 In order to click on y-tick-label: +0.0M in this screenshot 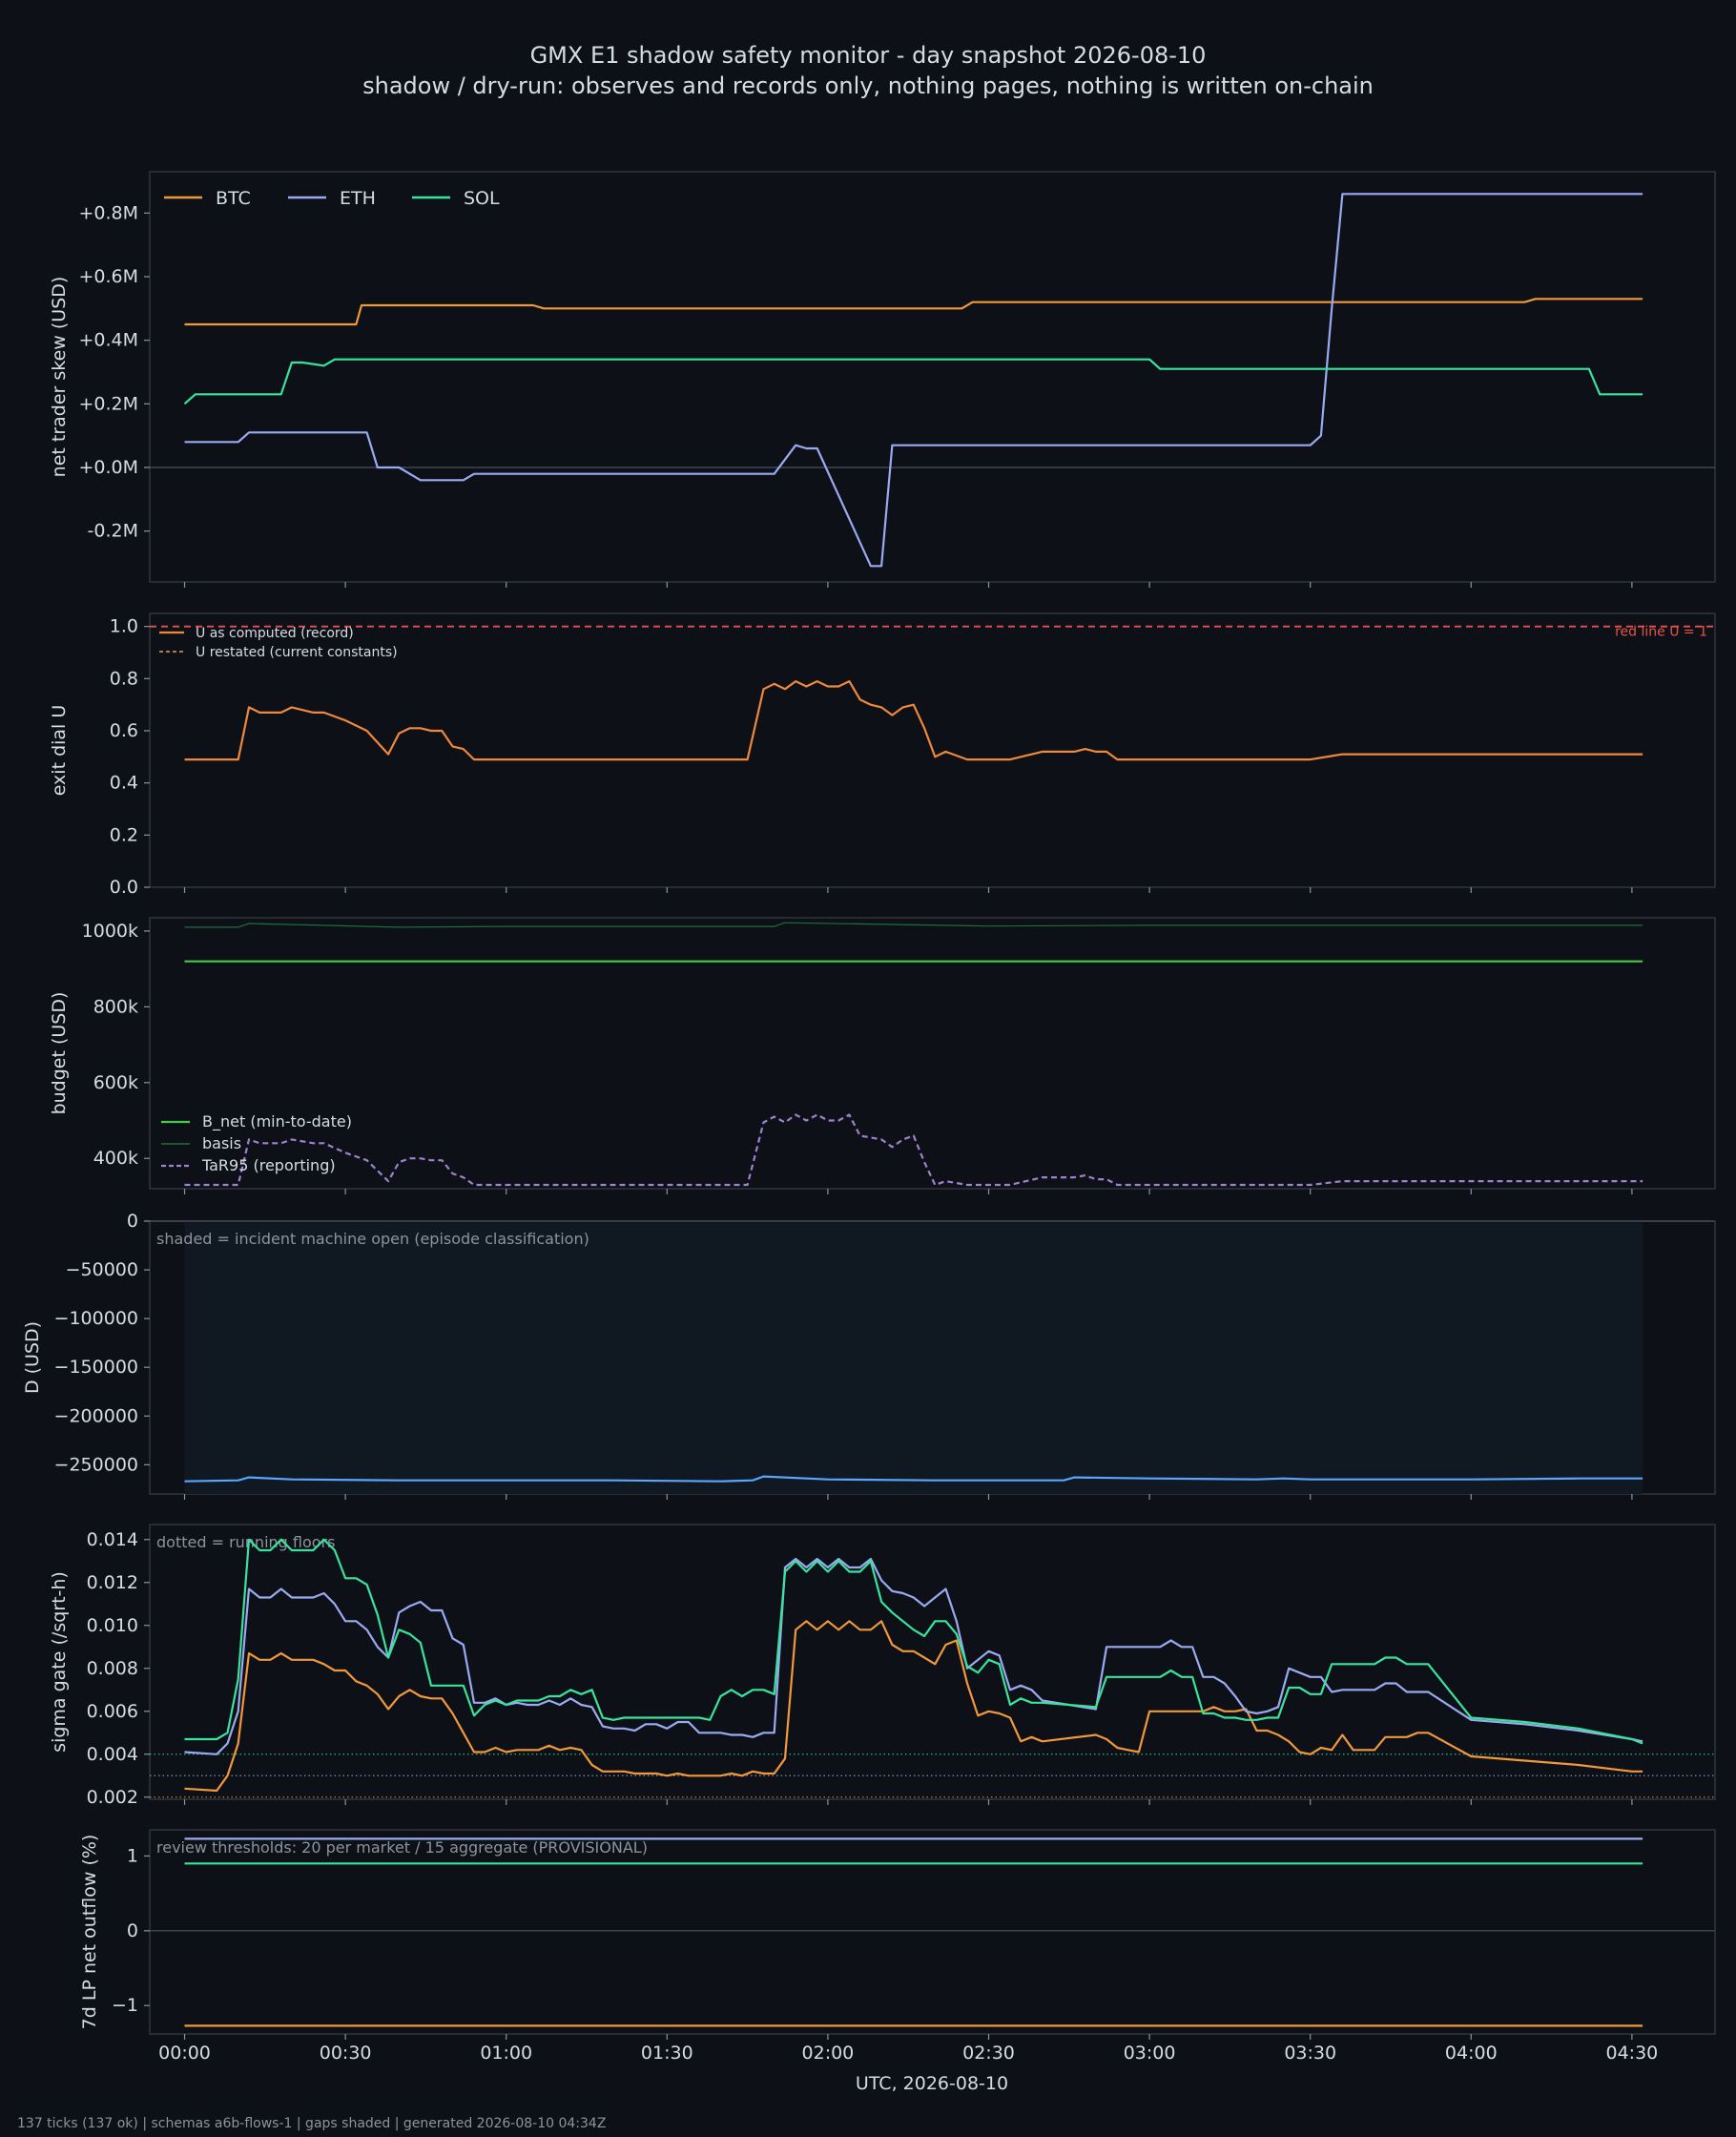, I will do `click(108, 467)`.